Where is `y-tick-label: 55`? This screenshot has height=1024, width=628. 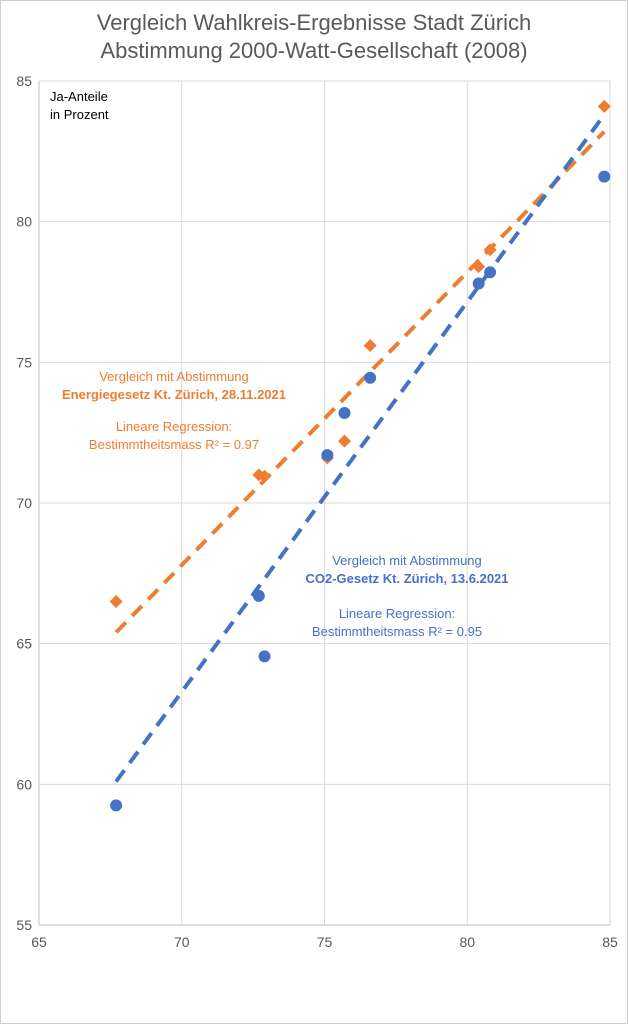 y-tick-label: 55 is located at coordinates (24, 925).